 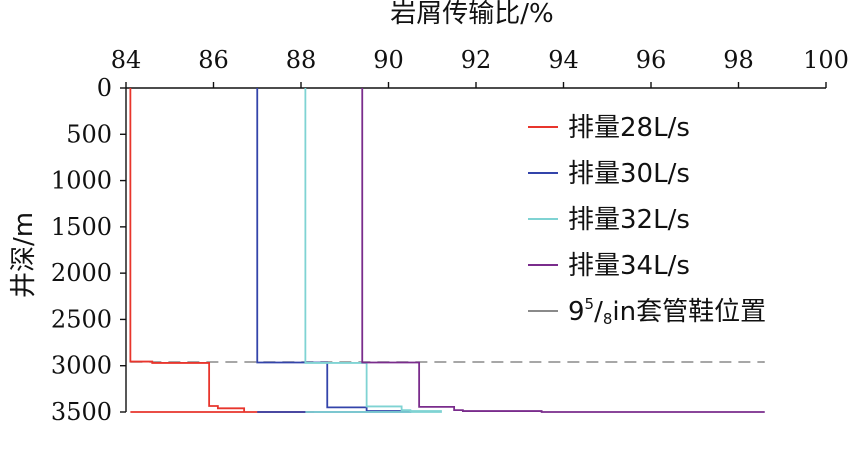 What do you see at coordinates (126, 60) in the screenshot?
I see `x-tick-label: 84` at bounding box center [126, 60].